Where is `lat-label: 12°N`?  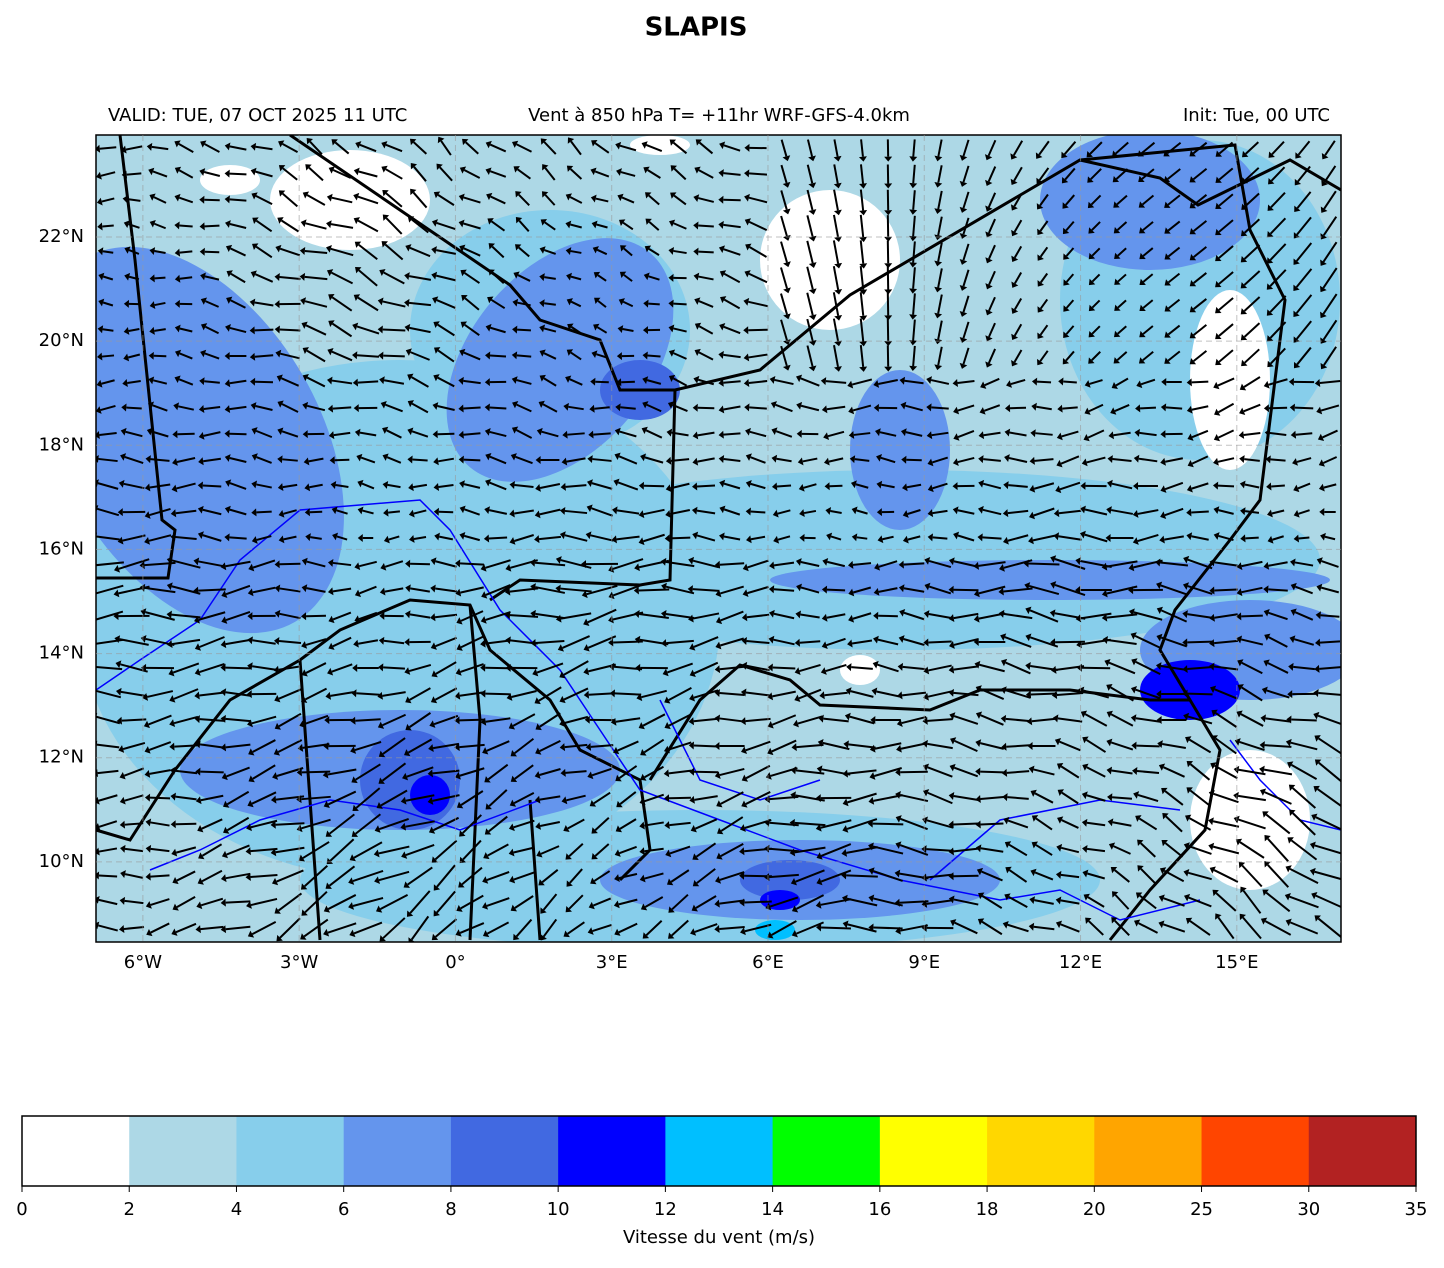
lat-label: 12°N is located at coordinates (61, 757).